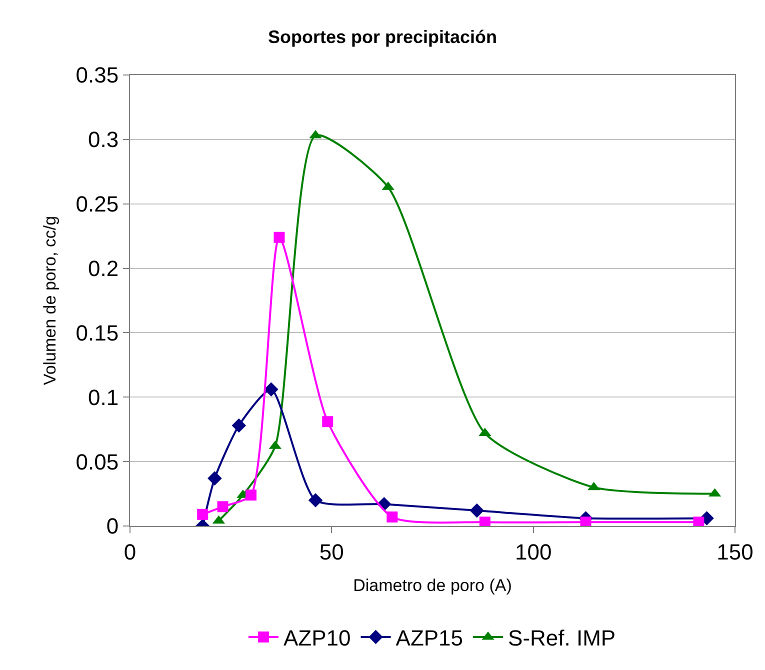 The height and width of the screenshot is (670, 765). What do you see at coordinates (383, 36) in the screenshot?
I see `chart-title: Soportes por precipitación` at bounding box center [383, 36].